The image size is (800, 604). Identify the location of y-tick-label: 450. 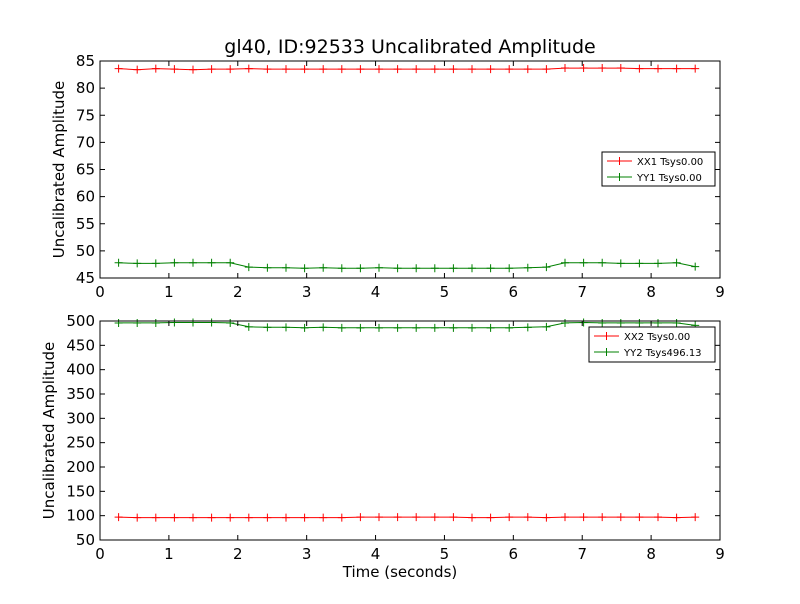
(80, 345).